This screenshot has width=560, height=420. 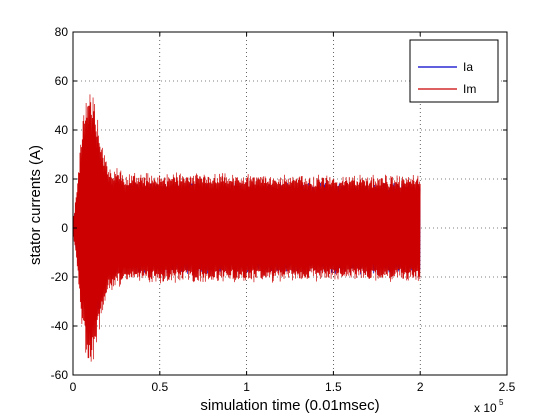 What do you see at coordinates (62, 130) in the screenshot?
I see `y-tick-label: 40` at bounding box center [62, 130].